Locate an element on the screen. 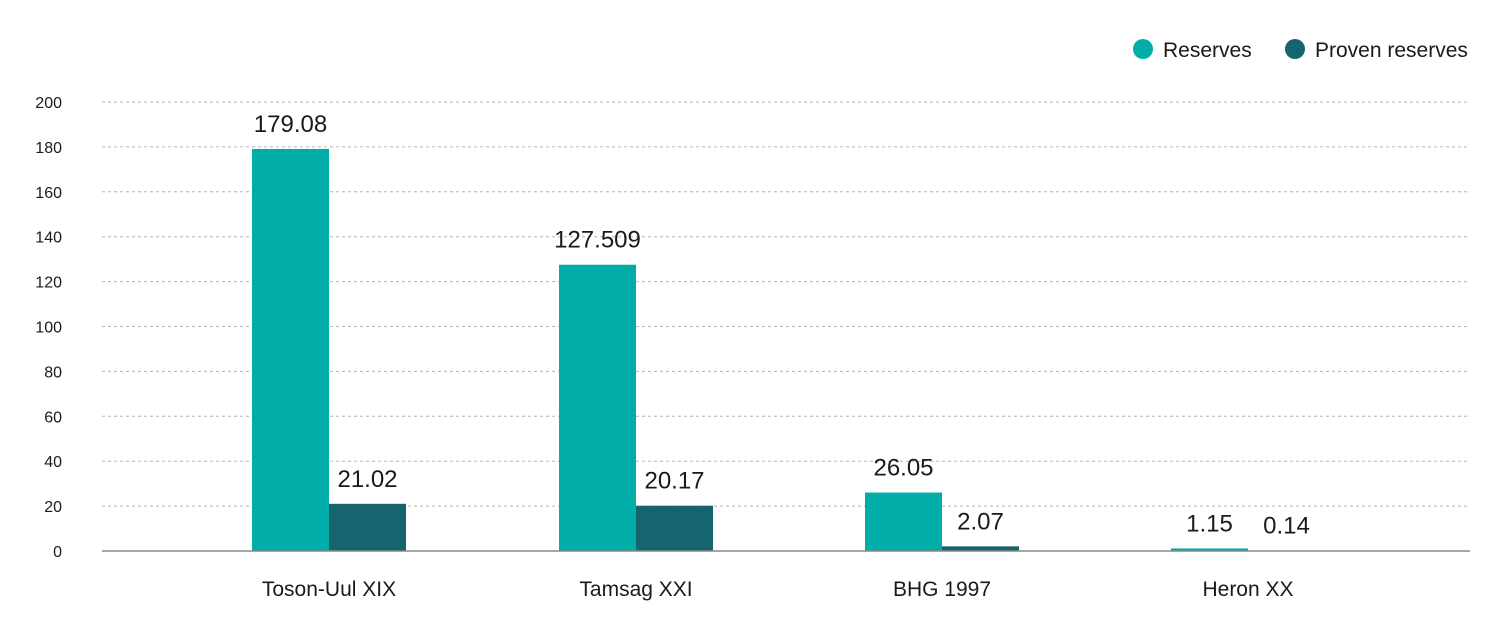  x-tick-label: BHG 1997 is located at coordinates (942, 589).